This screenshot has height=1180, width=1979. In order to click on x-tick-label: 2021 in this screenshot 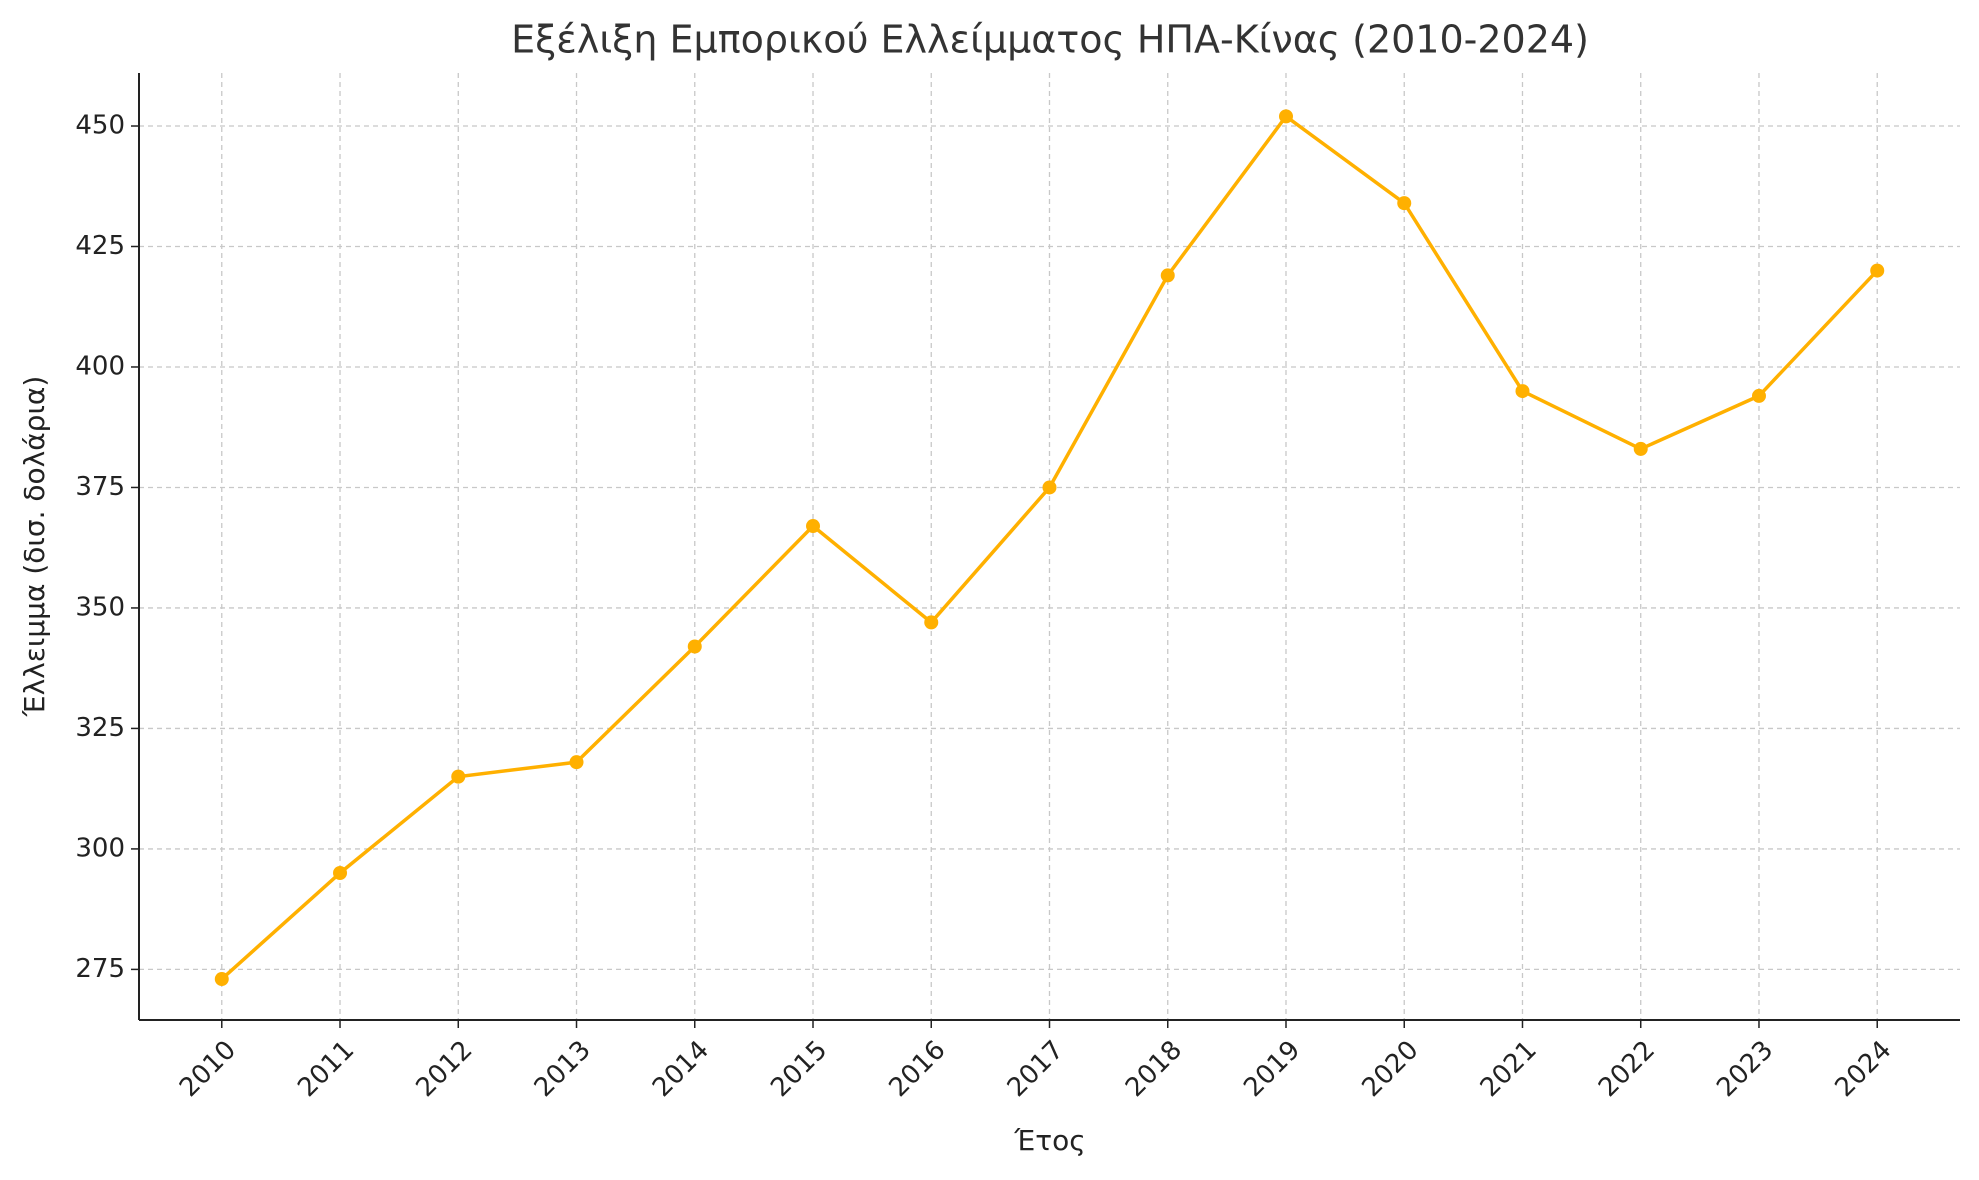, I will do `click(1509, 1069)`.